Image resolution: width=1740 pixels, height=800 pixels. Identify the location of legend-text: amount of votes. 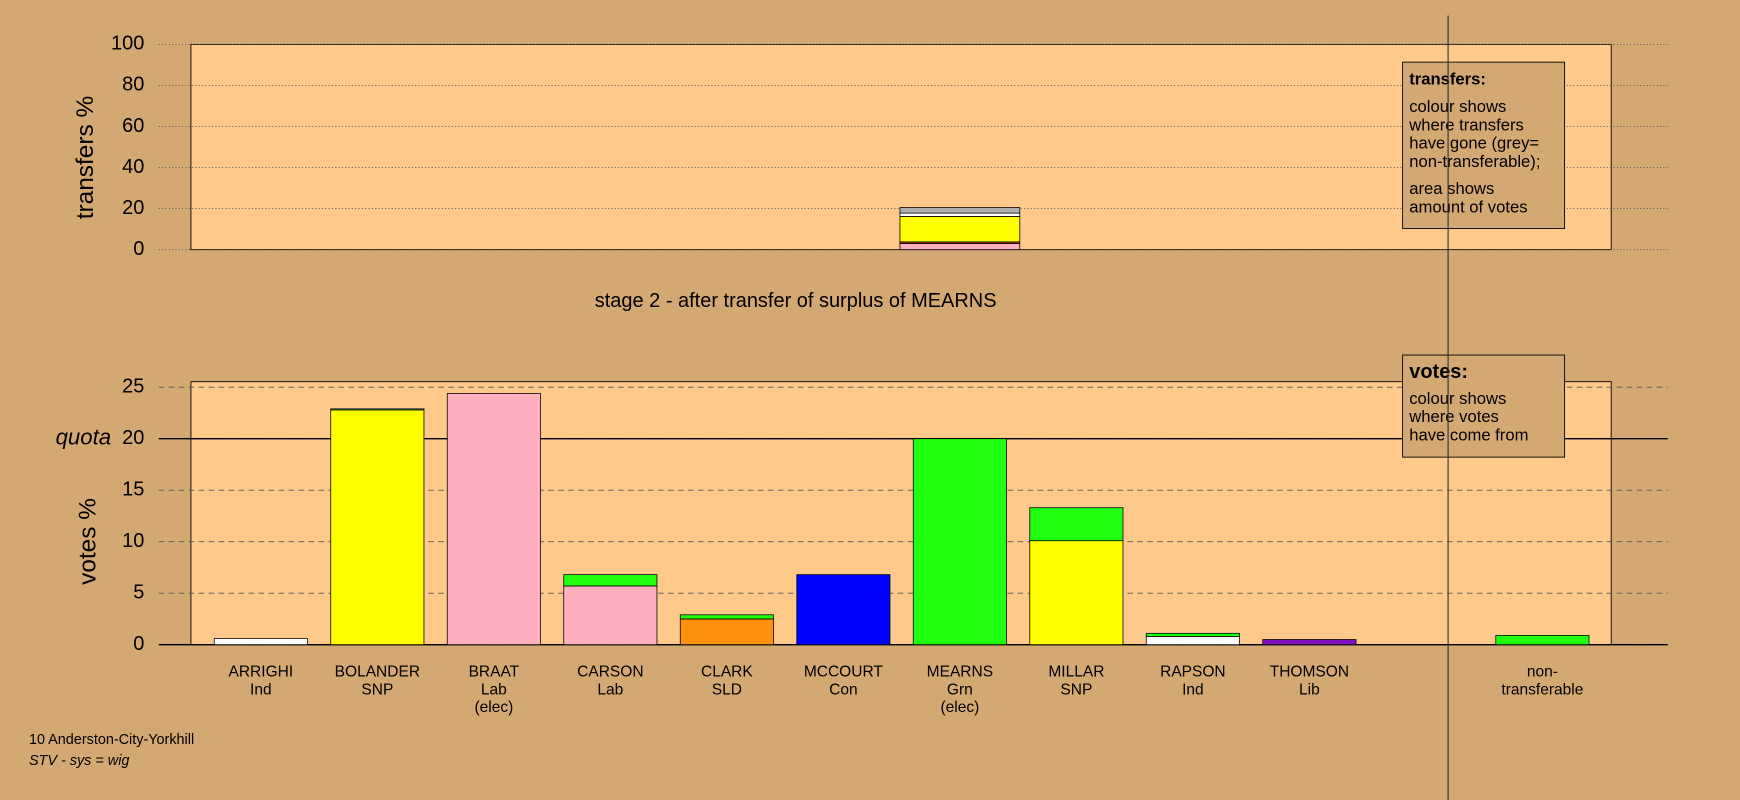
(1468, 206).